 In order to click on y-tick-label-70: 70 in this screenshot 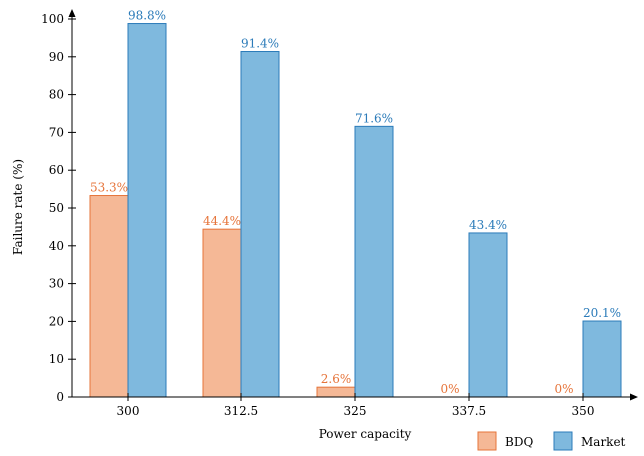, I will do `click(56, 132)`.